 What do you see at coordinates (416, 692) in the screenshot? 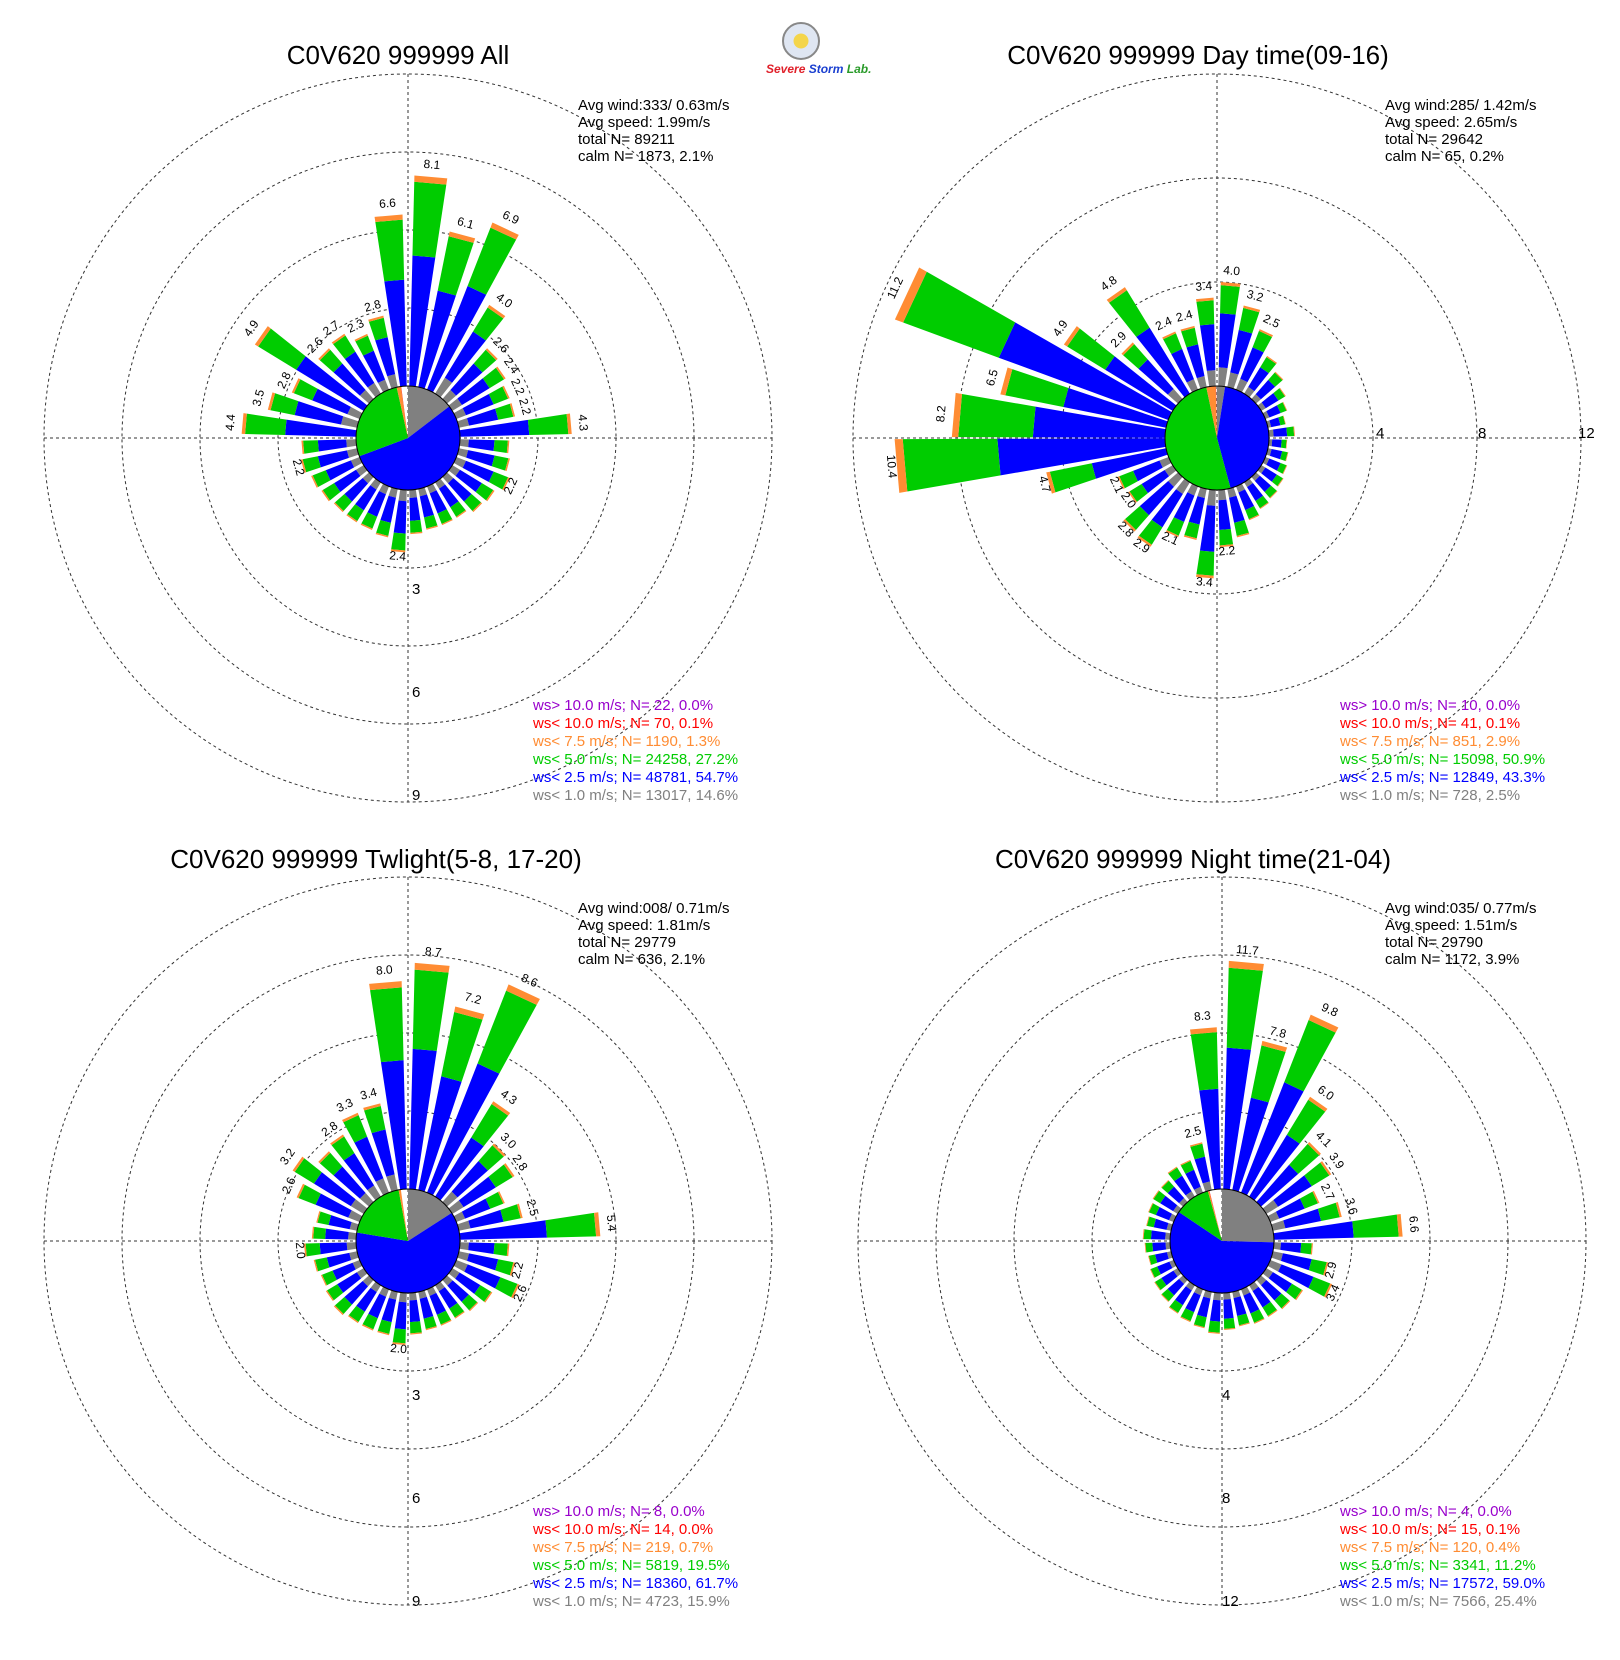
I see `ring-label: 6` at bounding box center [416, 692].